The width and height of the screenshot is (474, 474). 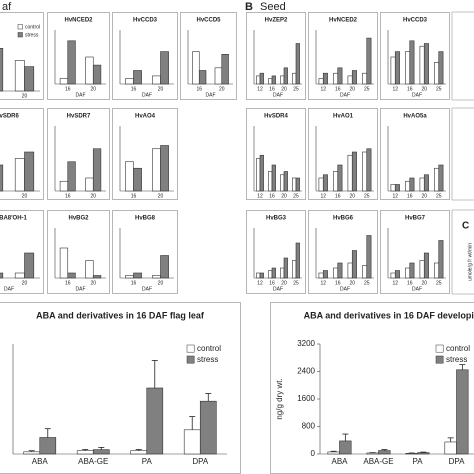 What do you see at coordinates (457, 461) in the screenshot?
I see `x-tick-label: DPA` at bounding box center [457, 461].